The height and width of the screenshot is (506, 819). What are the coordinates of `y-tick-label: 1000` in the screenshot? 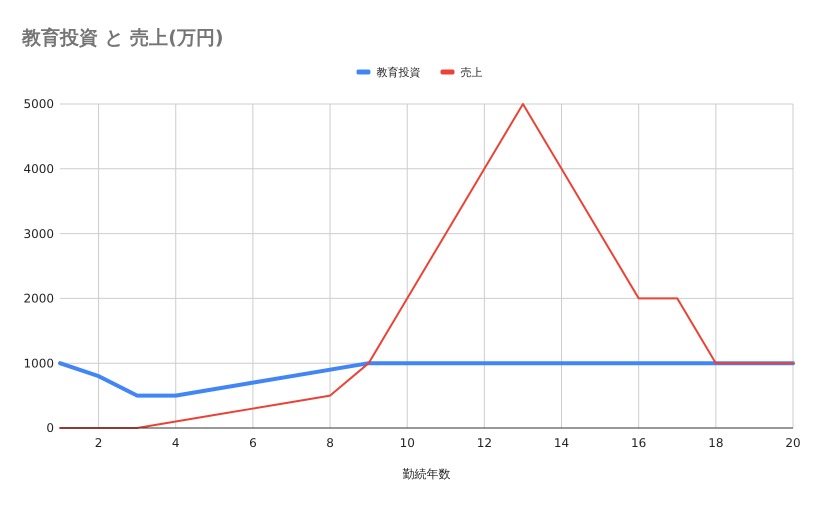 It's located at (38, 363).